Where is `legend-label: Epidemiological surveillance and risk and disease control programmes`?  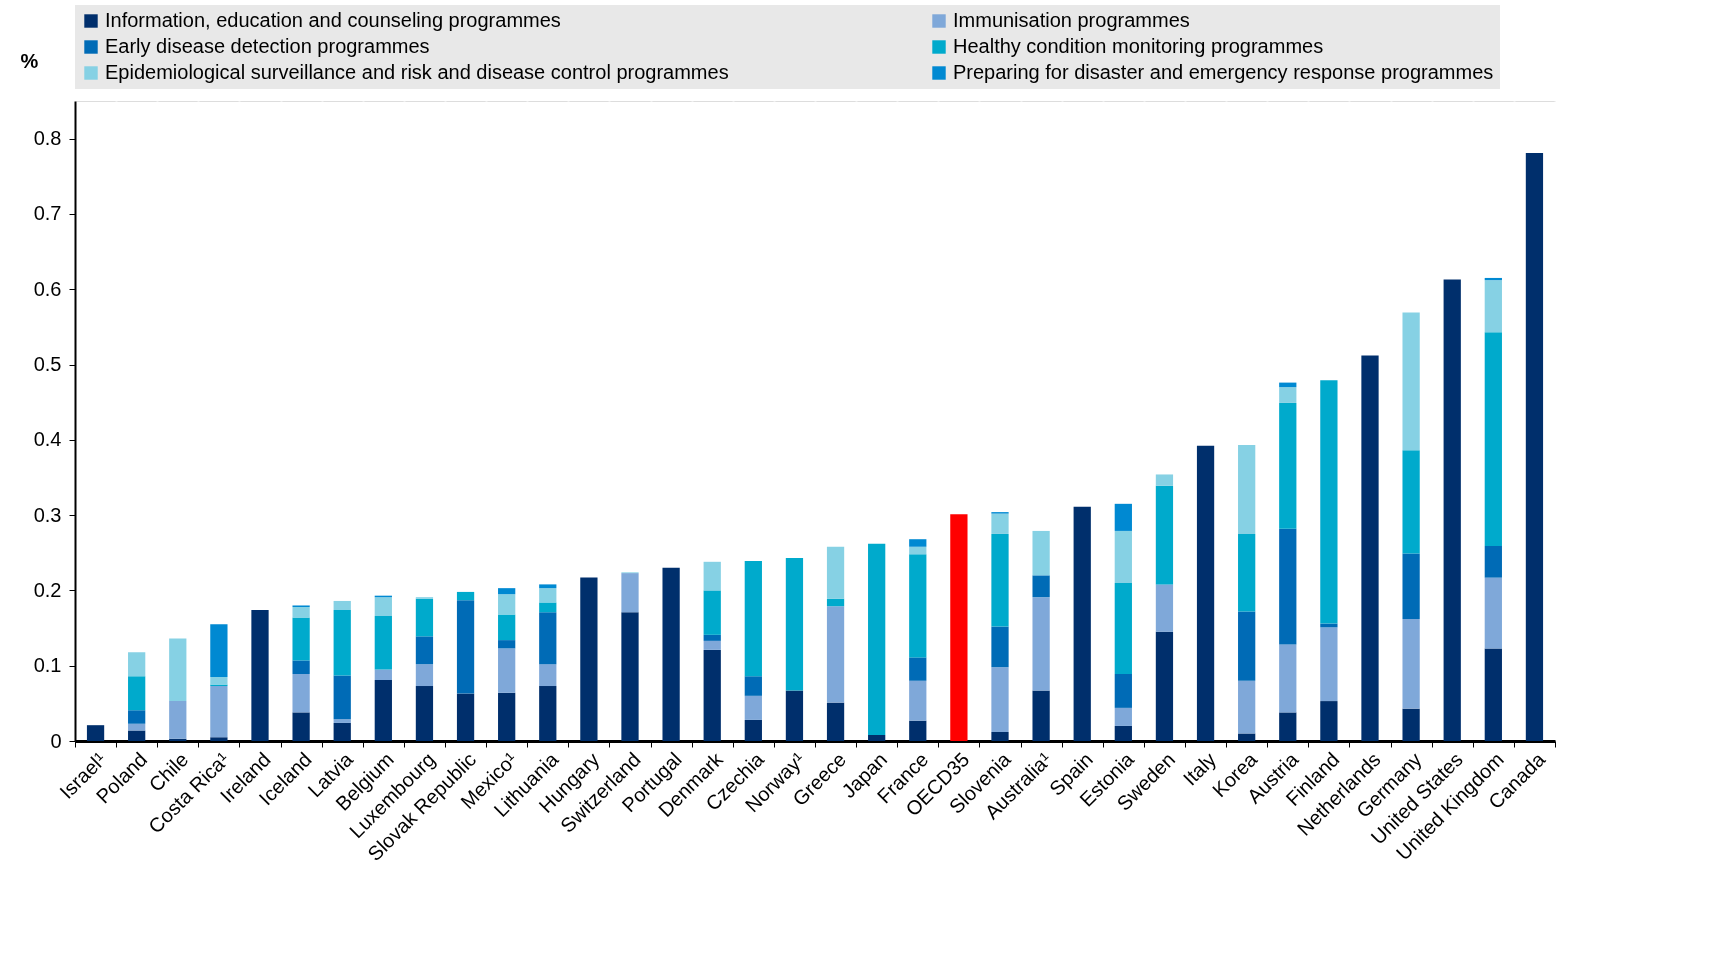
legend-label: Epidemiological surveillance and risk and disease control programmes is located at coordinates (417, 72).